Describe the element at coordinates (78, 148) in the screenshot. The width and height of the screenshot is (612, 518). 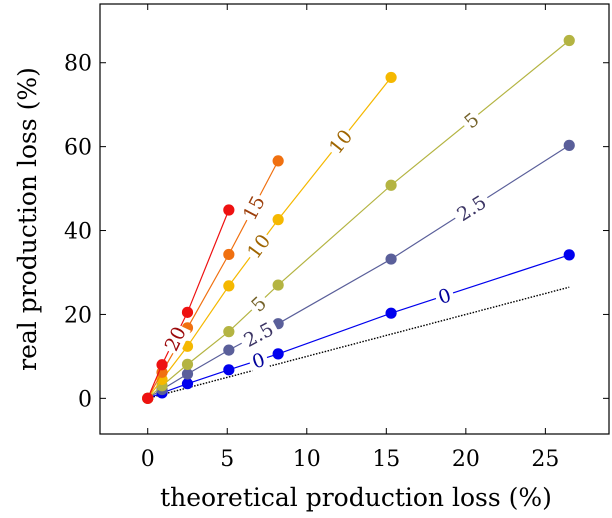
I see `y-tick-label: 60` at that location.